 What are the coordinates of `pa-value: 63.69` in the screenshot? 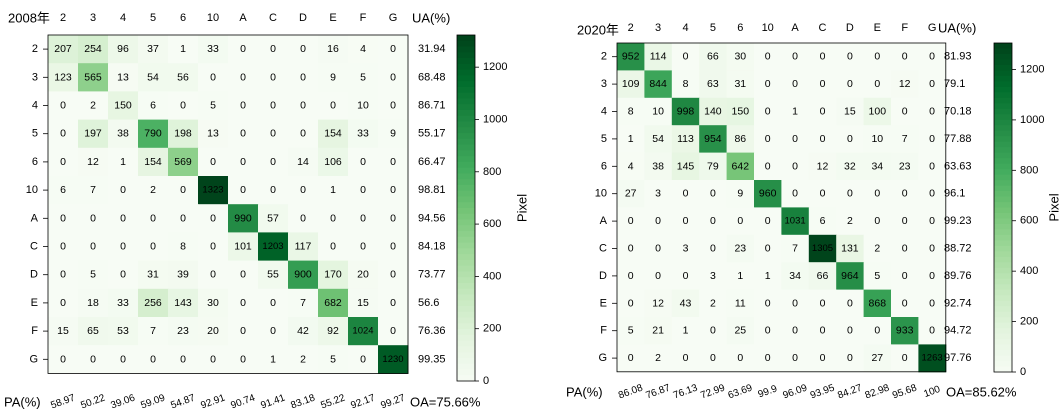 It's located at (741, 391).